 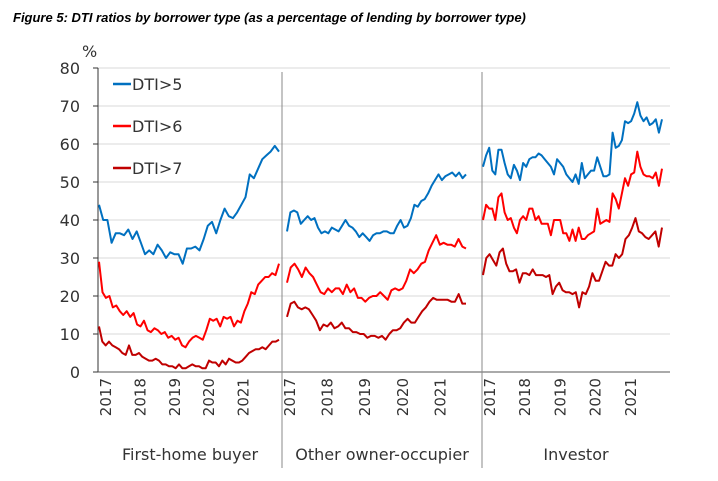 What do you see at coordinates (75, 372) in the screenshot?
I see `y-tick-label: 0` at bounding box center [75, 372].